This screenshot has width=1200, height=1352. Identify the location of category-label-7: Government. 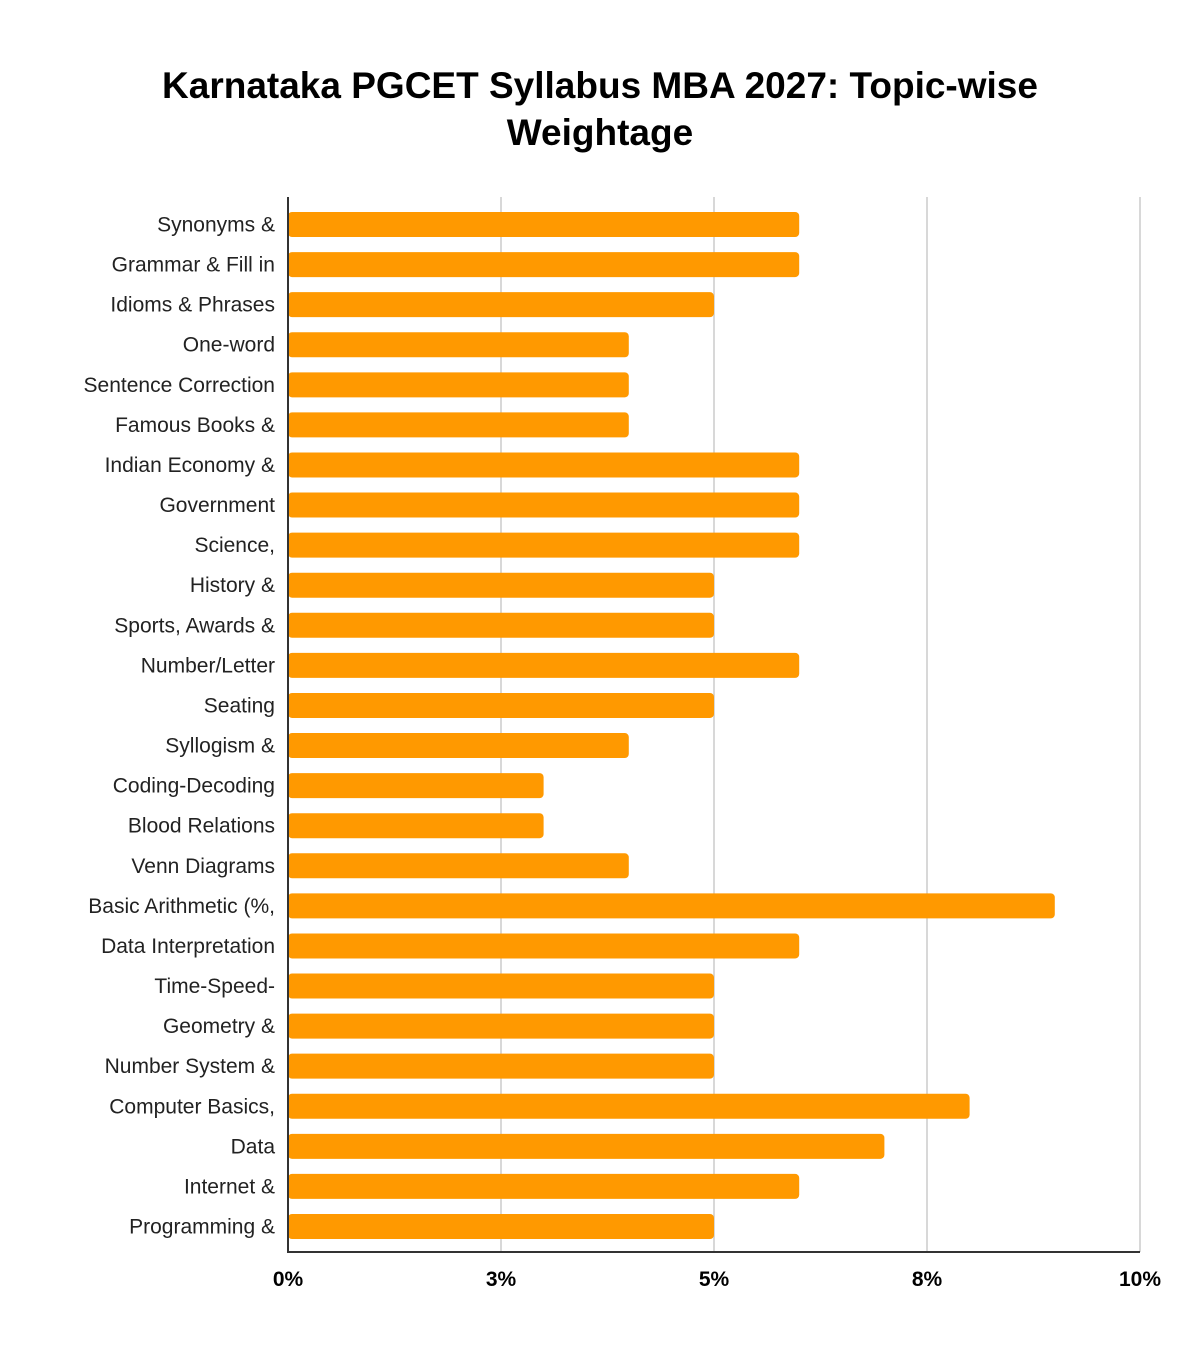
(217, 505).